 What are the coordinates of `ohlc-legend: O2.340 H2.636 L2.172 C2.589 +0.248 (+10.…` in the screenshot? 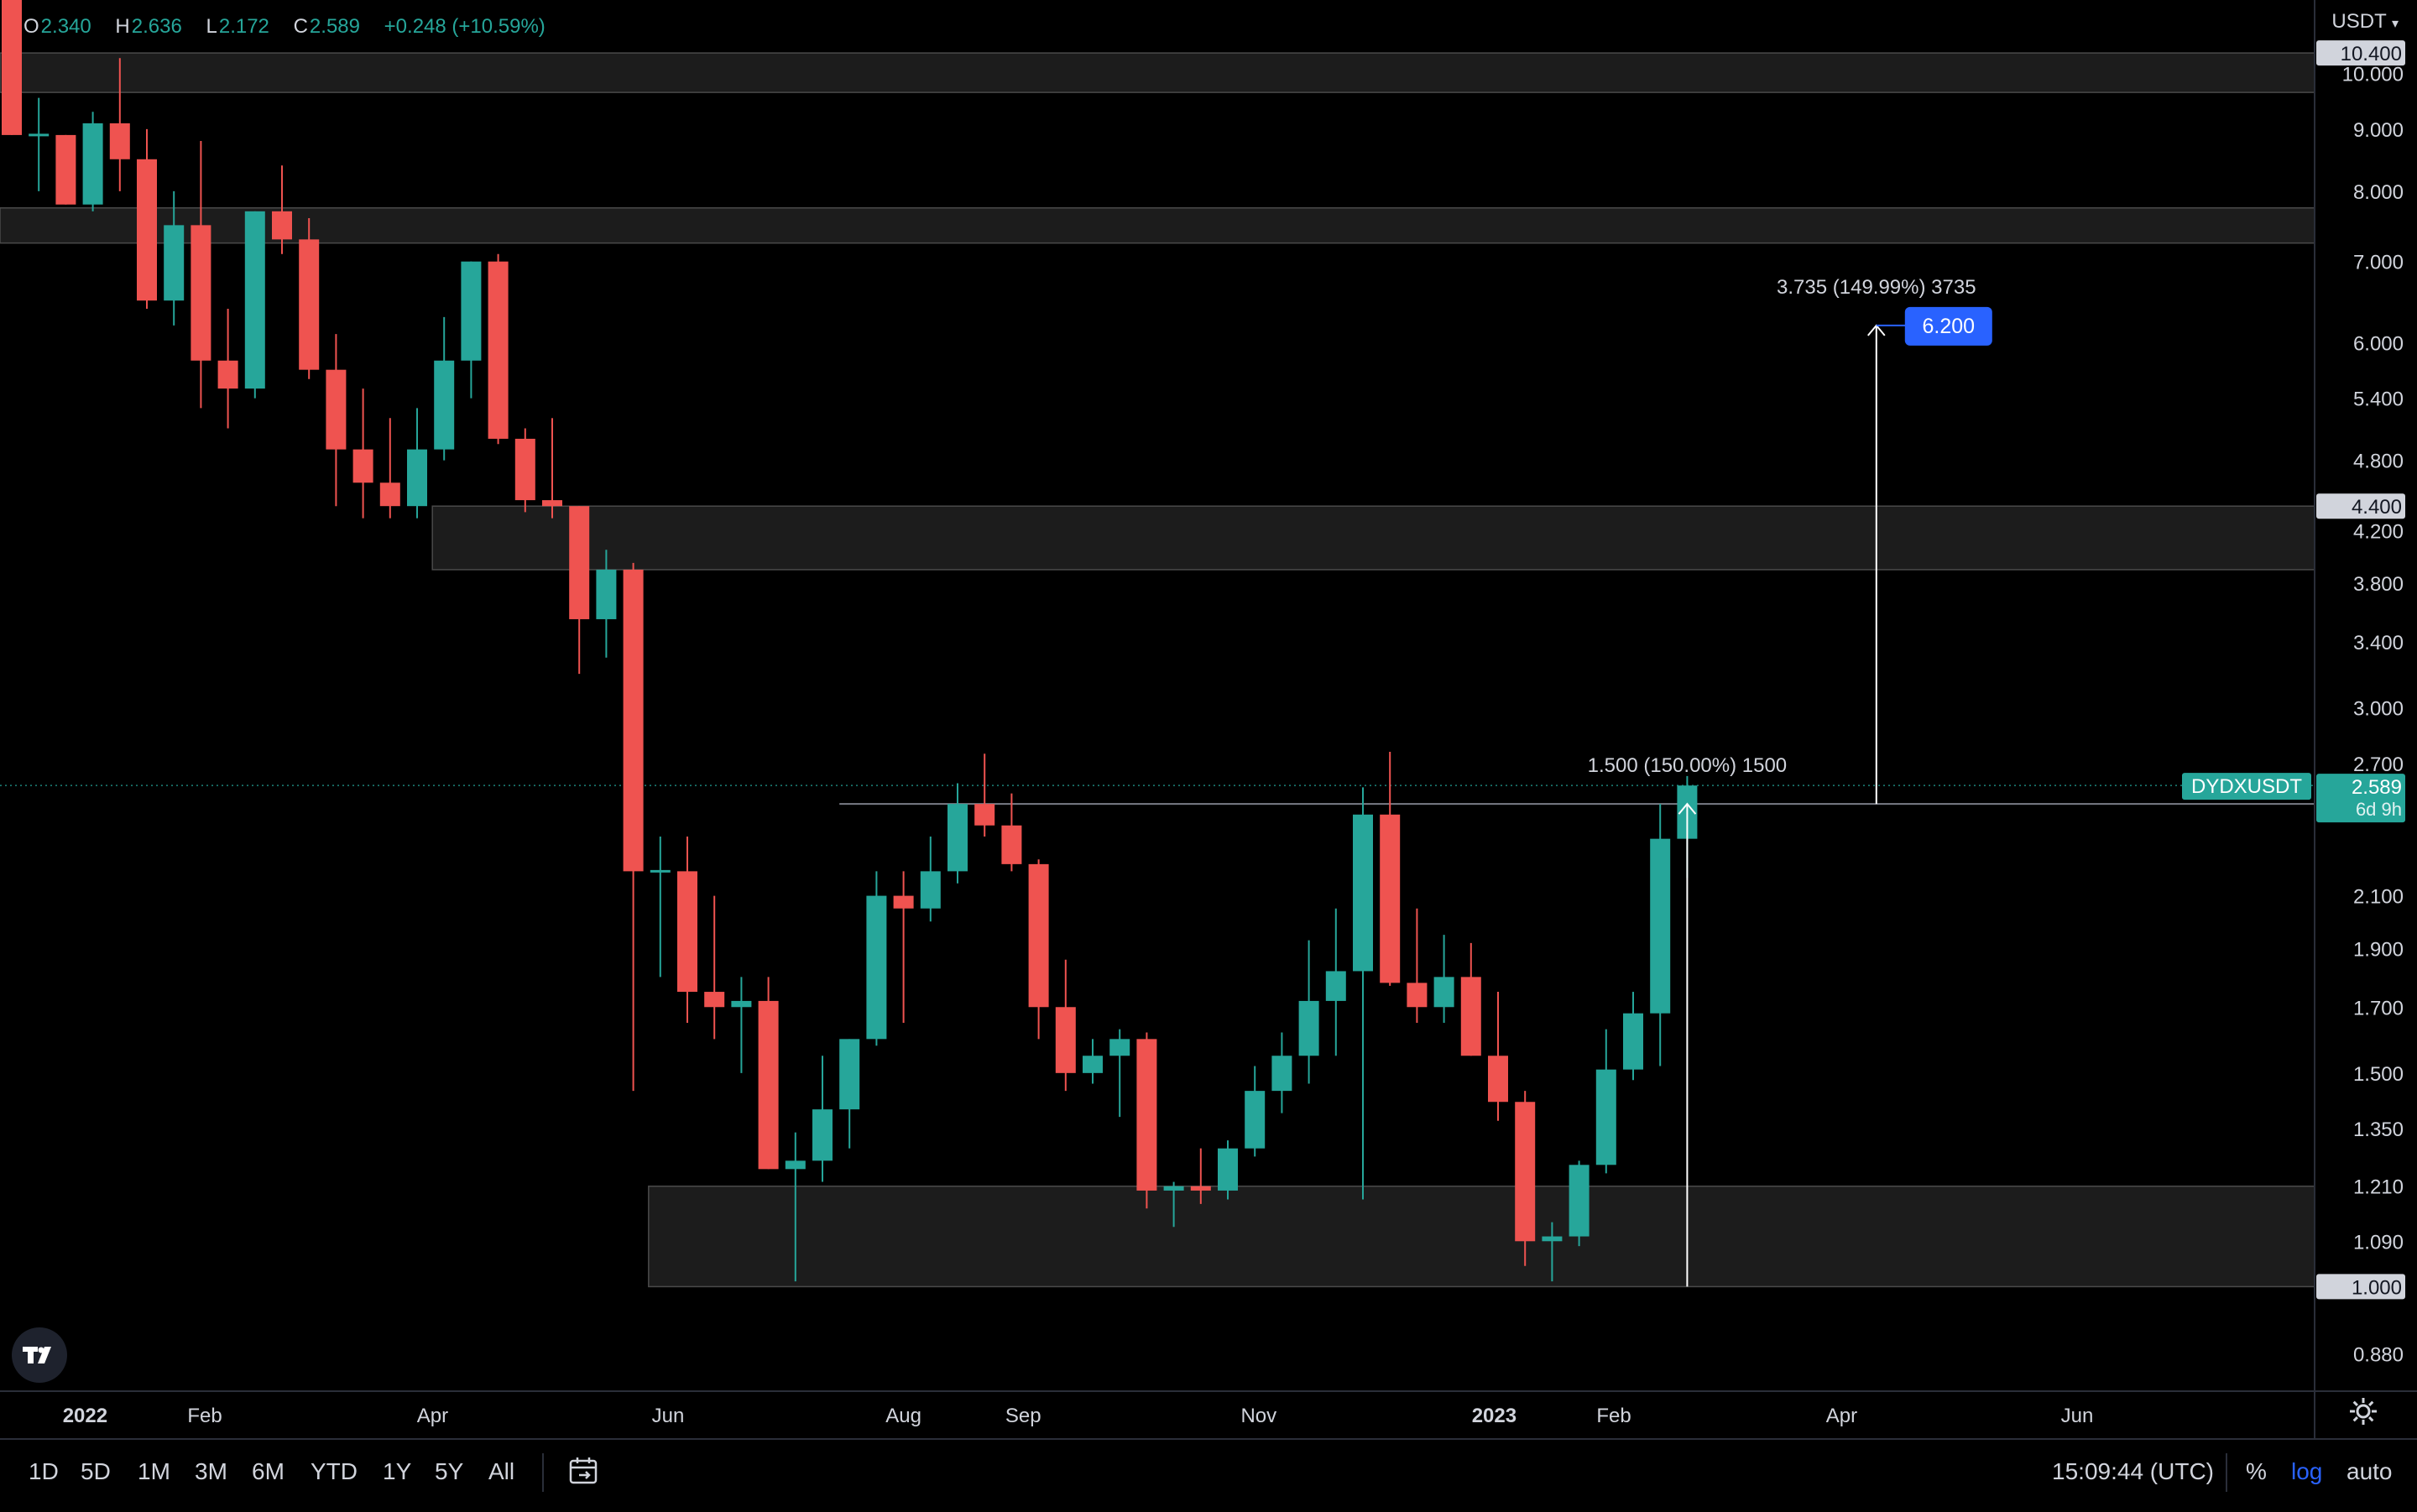 It's located at (293, 27).